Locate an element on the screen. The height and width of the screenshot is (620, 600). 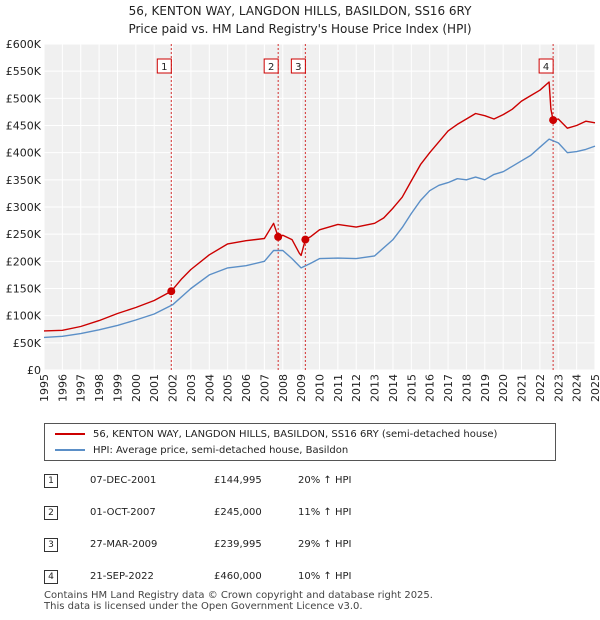
sale-row: 3 27-MAR-2009 £239,995 29% ↑ HPI is located at coordinates (244, 547).